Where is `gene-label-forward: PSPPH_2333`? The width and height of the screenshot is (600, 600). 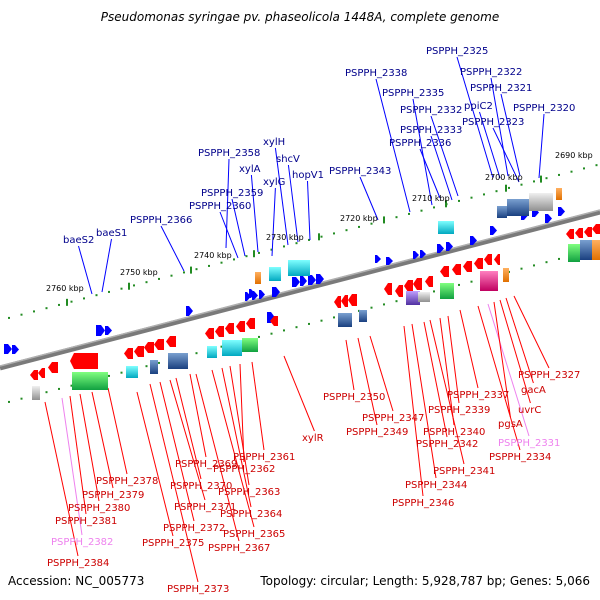
gene-label-forward: PSPPH_2333 is located at coordinates (431, 130).